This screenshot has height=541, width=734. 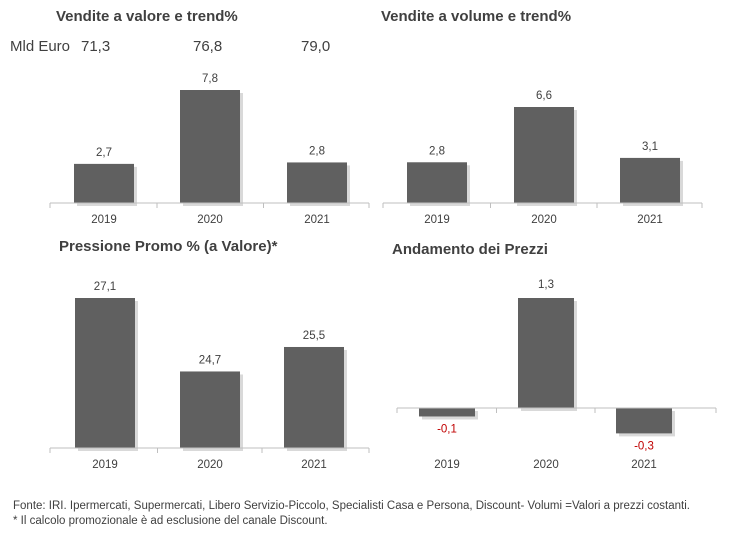 What do you see at coordinates (314, 336) in the screenshot?
I see `data-label-2021: 25,5` at bounding box center [314, 336].